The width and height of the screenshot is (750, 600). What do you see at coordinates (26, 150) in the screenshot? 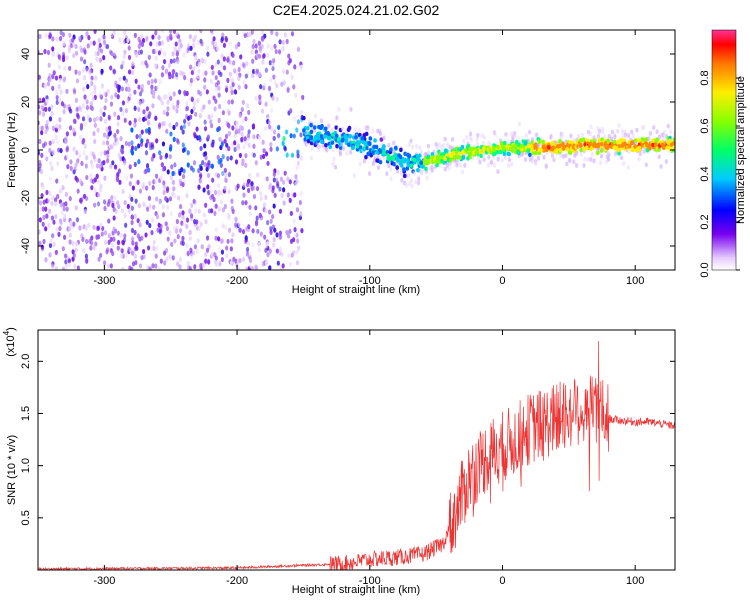
I see `spectrogram-y-tick-label: 0` at bounding box center [26, 150].